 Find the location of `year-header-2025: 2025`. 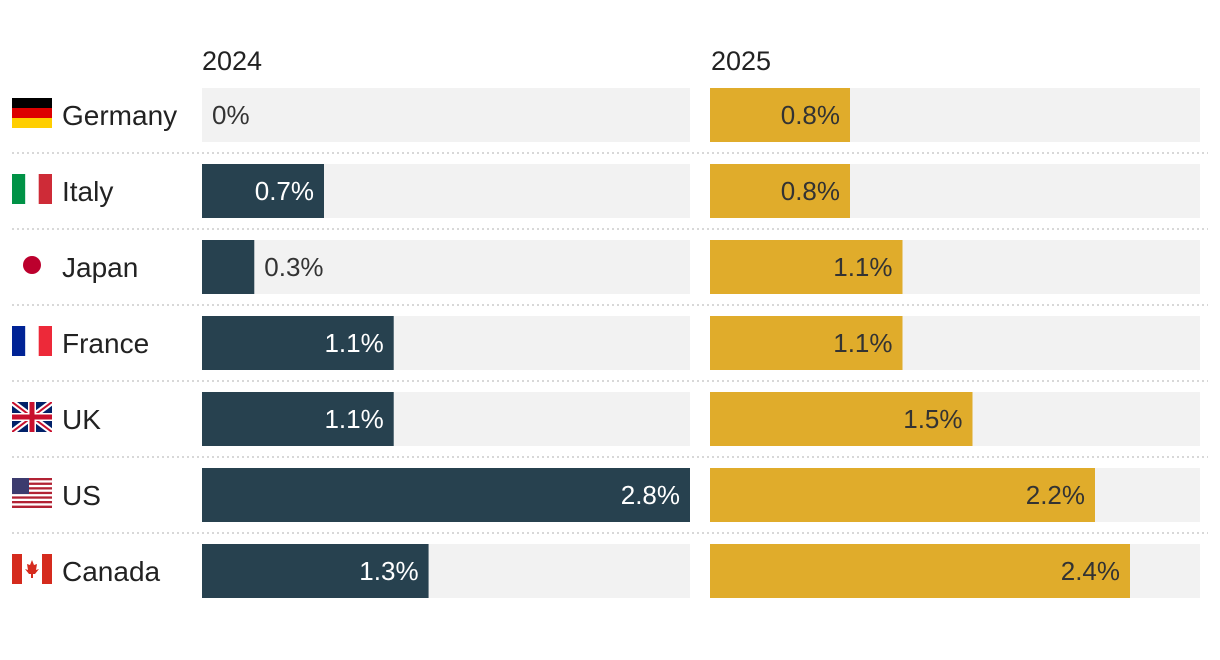

year-header-2025: 2025 is located at coordinates (741, 61).